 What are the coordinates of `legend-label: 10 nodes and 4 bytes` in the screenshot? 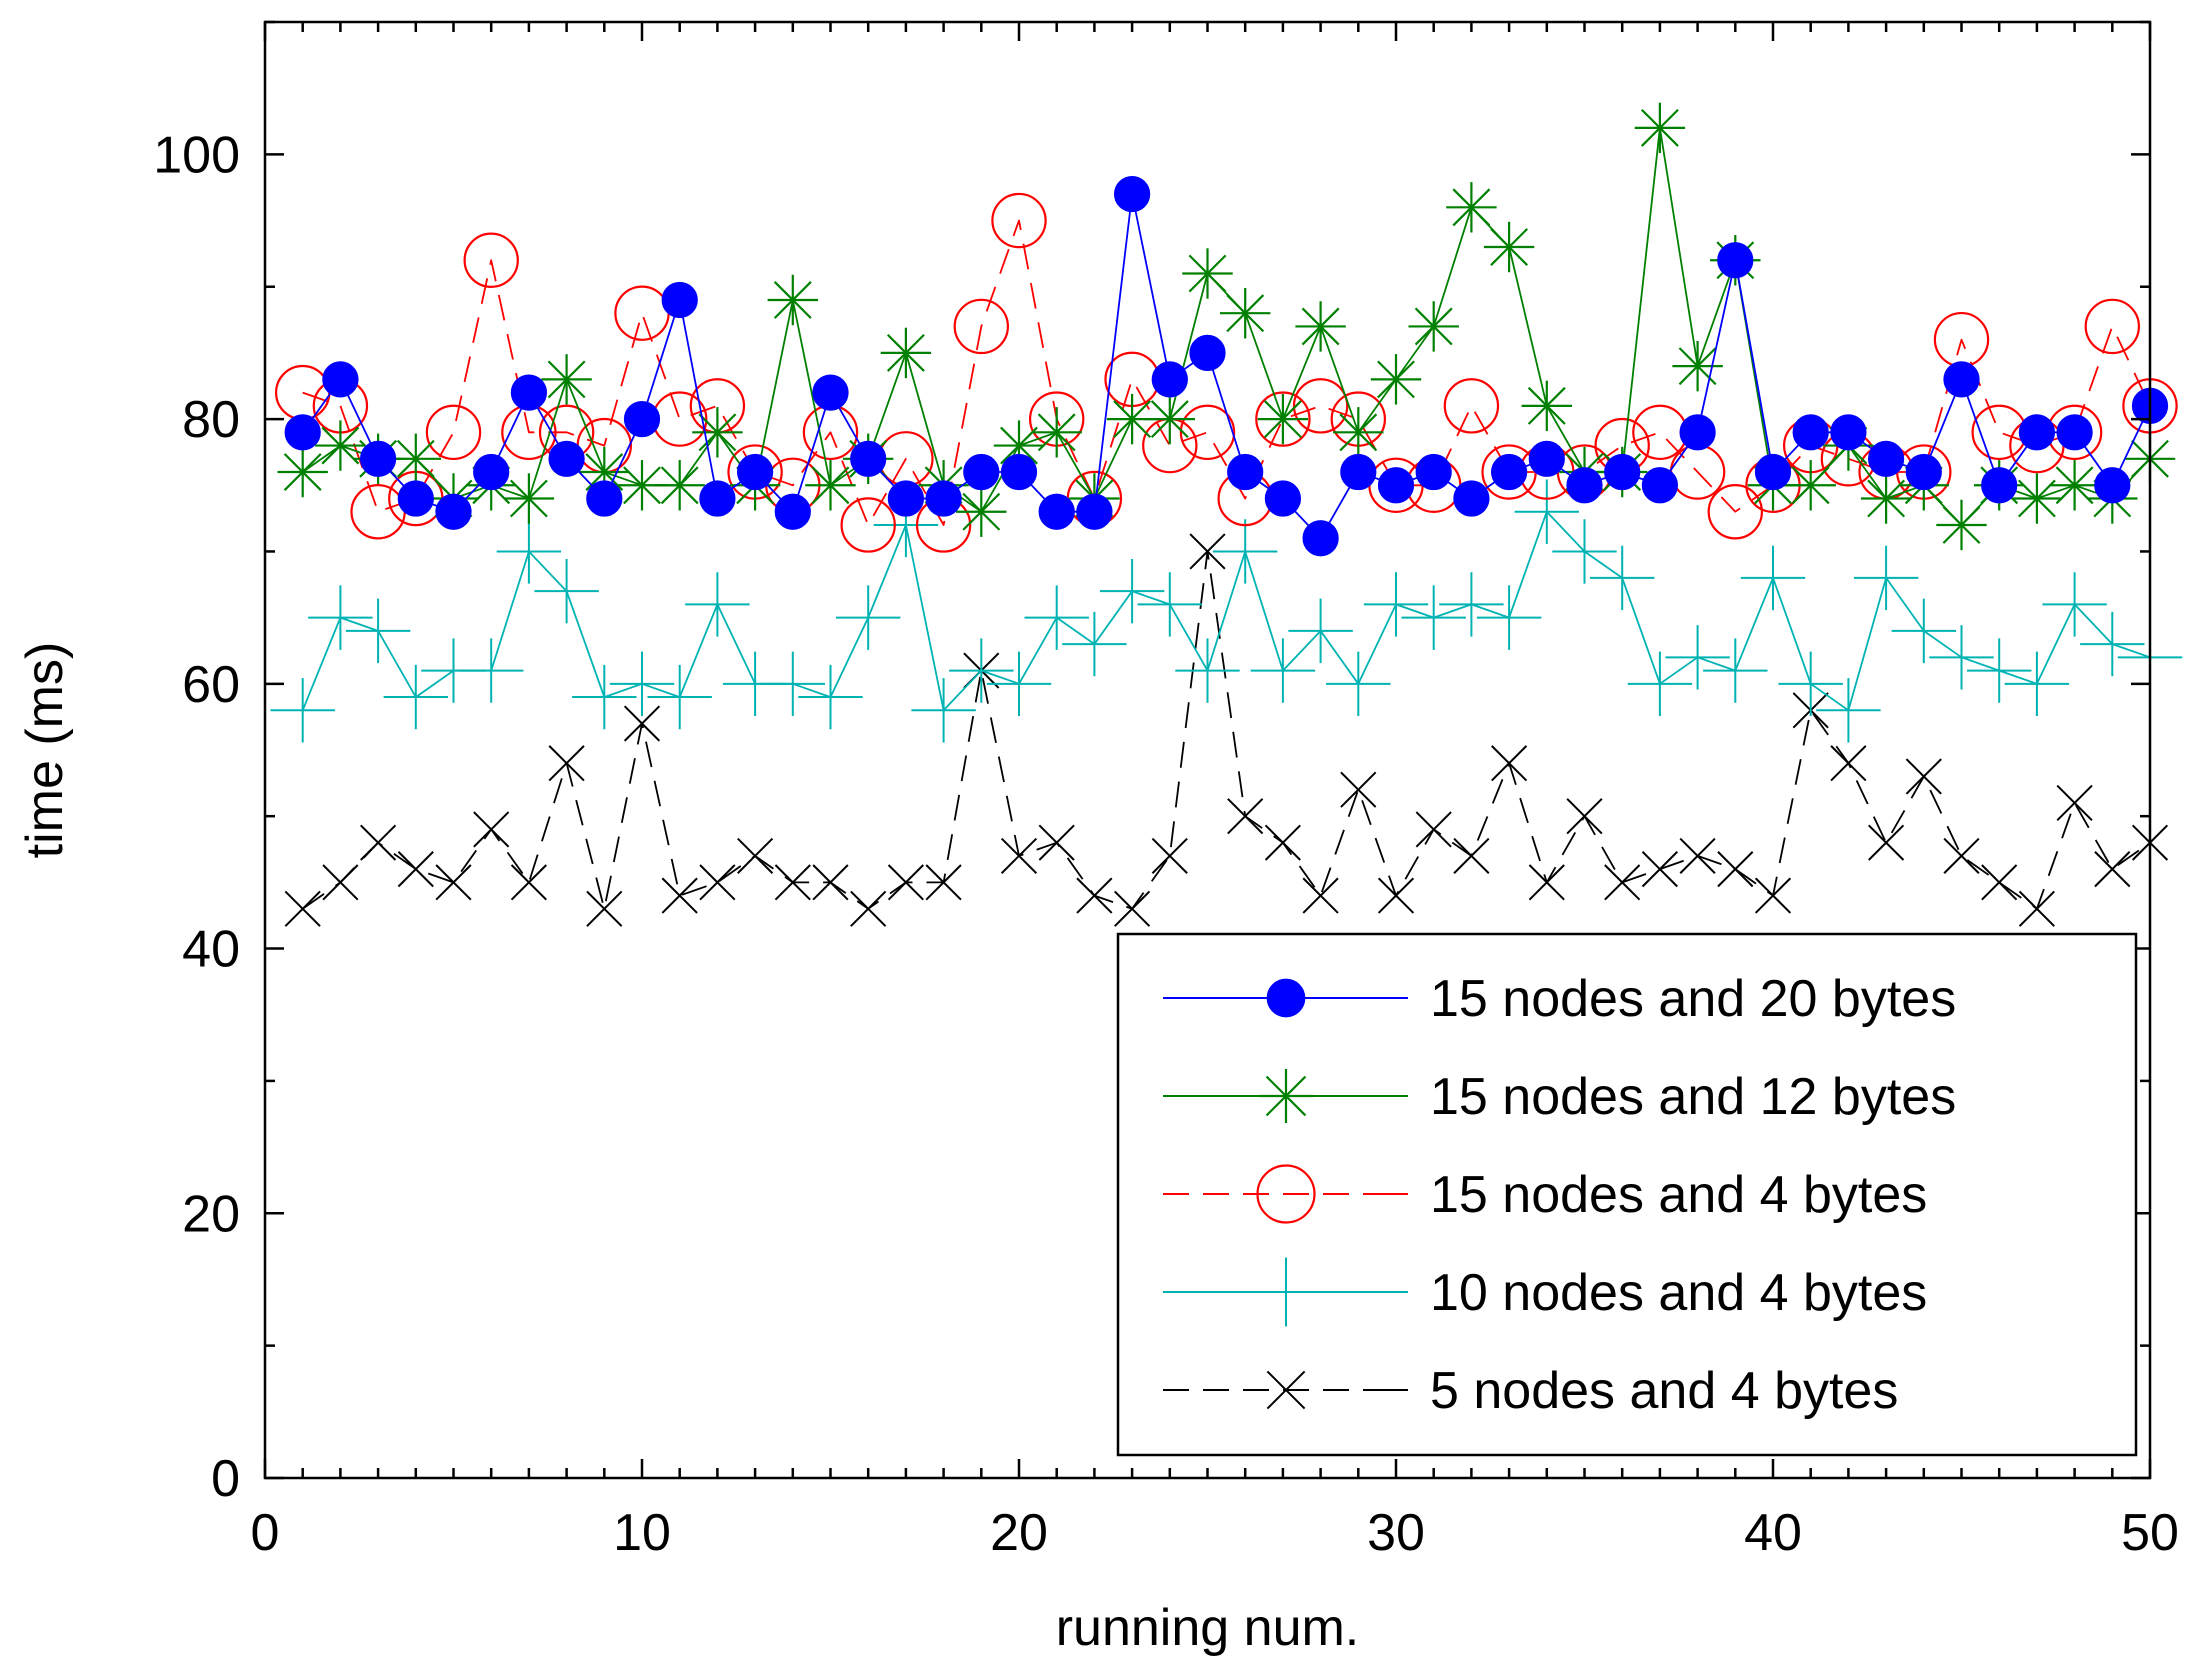 It's located at (1678, 1293).